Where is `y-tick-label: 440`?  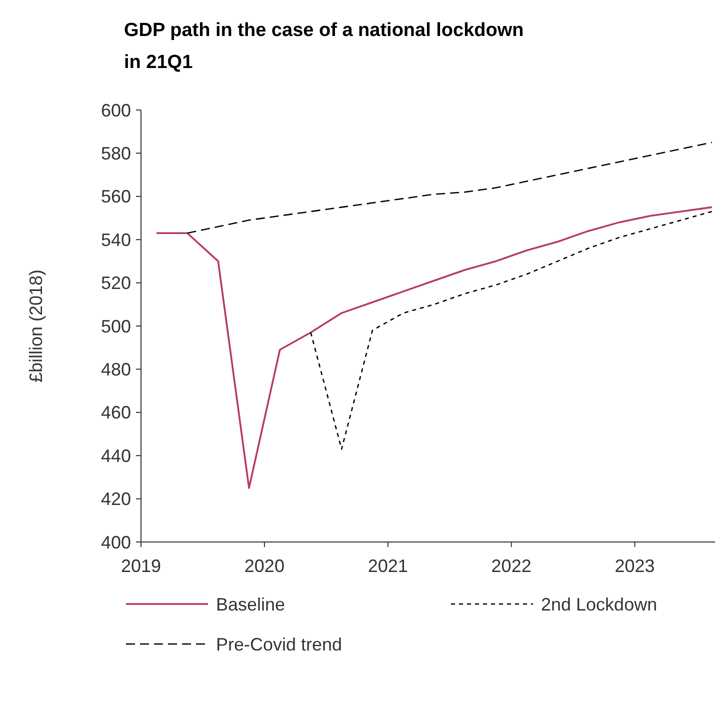
y-tick-label: 440 is located at coordinates (115, 456).